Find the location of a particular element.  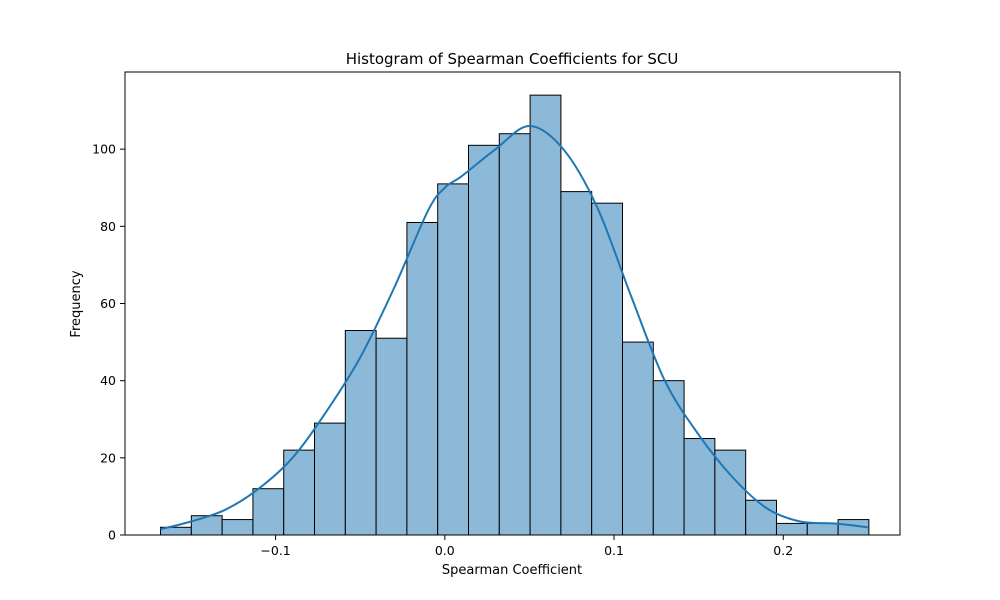

y-tick-label: 0 is located at coordinates (112, 535).